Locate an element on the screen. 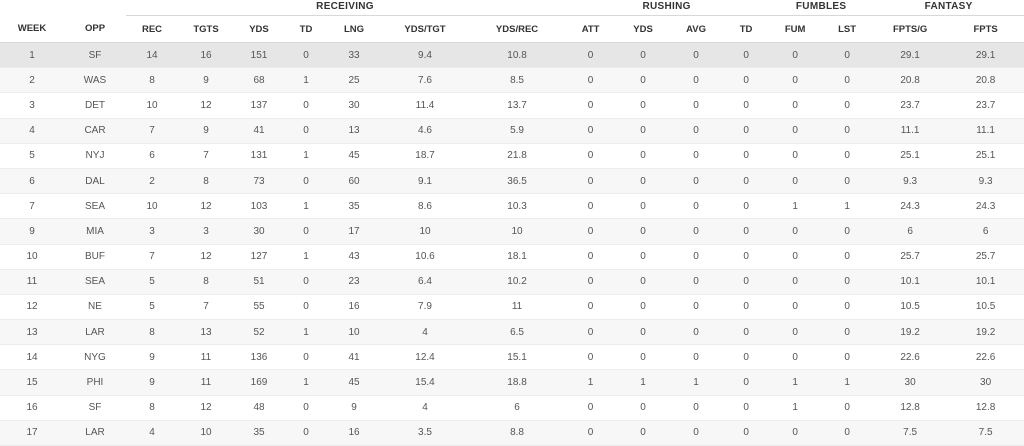  table-row: 10 BUF 7 12 127 1 43 10.6 18.1 0 0 0 0 0 0 25.7 25.7 is located at coordinates (512, 257).